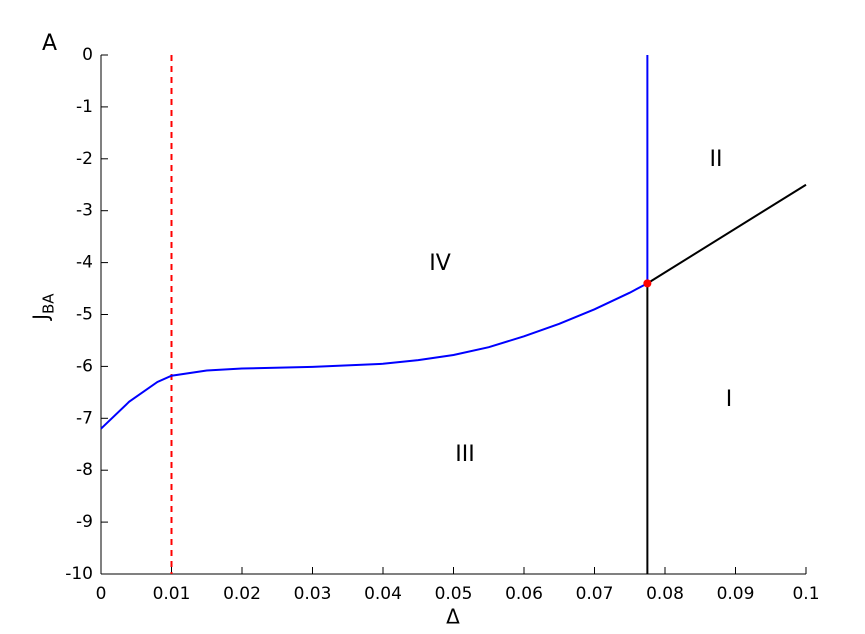 The width and height of the screenshot is (865, 634). Describe the element at coordinates (87, 55) in the screenshot. I see `y-tick-label: 0` at that location.